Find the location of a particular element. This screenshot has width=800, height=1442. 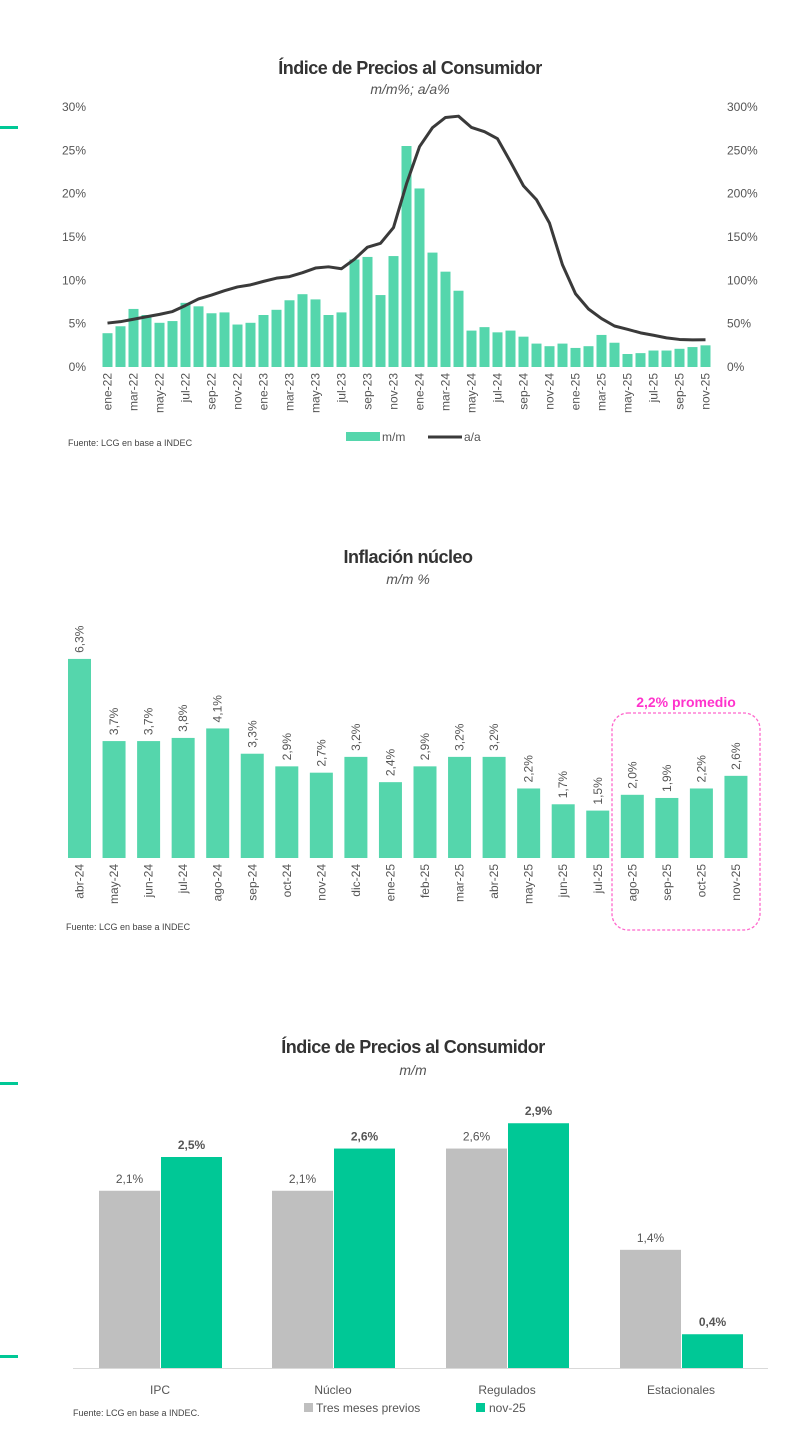

x-tick-label: feb-25 is located at coordinates (425, 881).